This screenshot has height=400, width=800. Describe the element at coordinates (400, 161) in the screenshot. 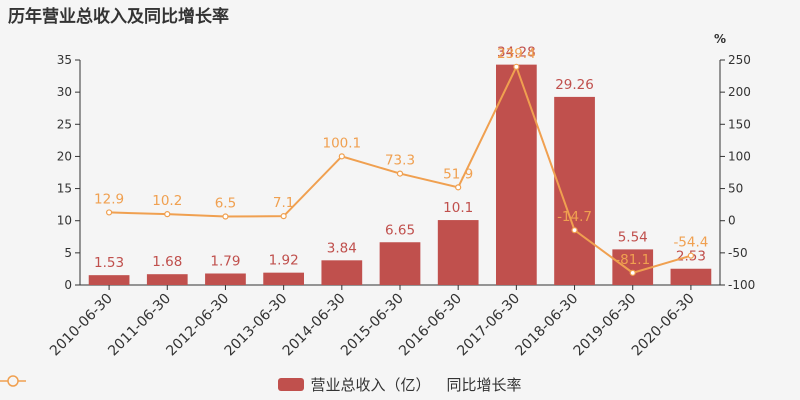

I see `growth-value-label: 73.3` at that location.